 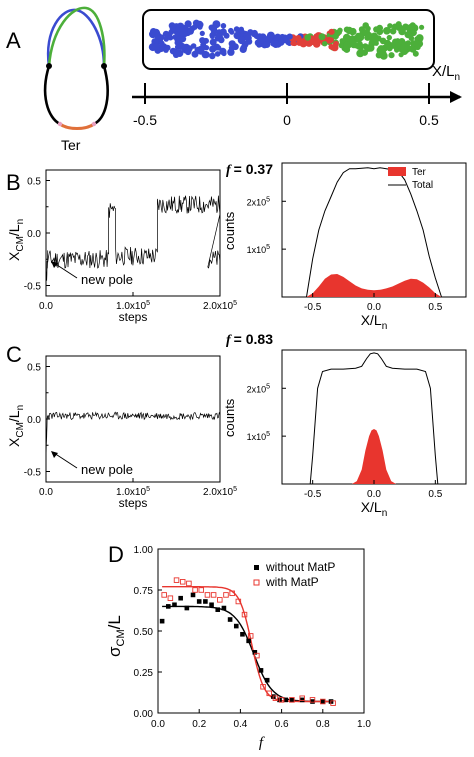 I want to click on y-tick-exponent: 5, so click(x=268, y=434).